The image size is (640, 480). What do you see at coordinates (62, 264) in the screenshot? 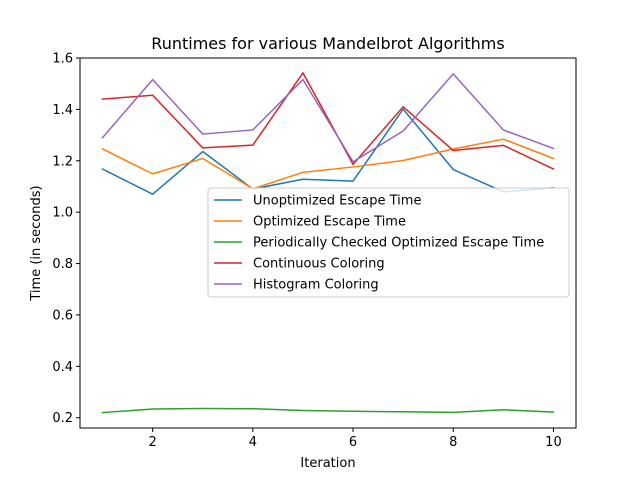
I see `y-tick-label: 0.8` at bounding box center [62, 264].